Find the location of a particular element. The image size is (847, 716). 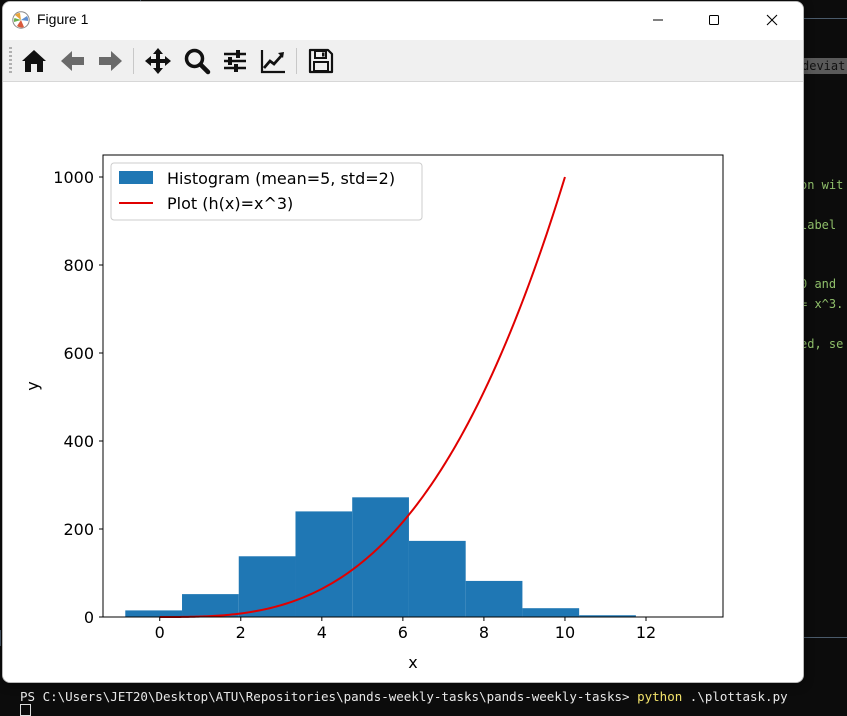

arrow-right-icon is located at coordinates (110, 61).